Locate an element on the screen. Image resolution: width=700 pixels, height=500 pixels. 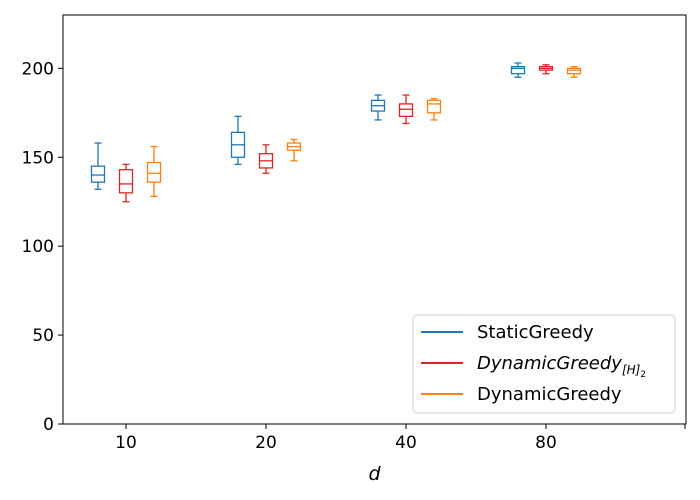
y-tick-label: 50 is located at coordinates (43, 336).